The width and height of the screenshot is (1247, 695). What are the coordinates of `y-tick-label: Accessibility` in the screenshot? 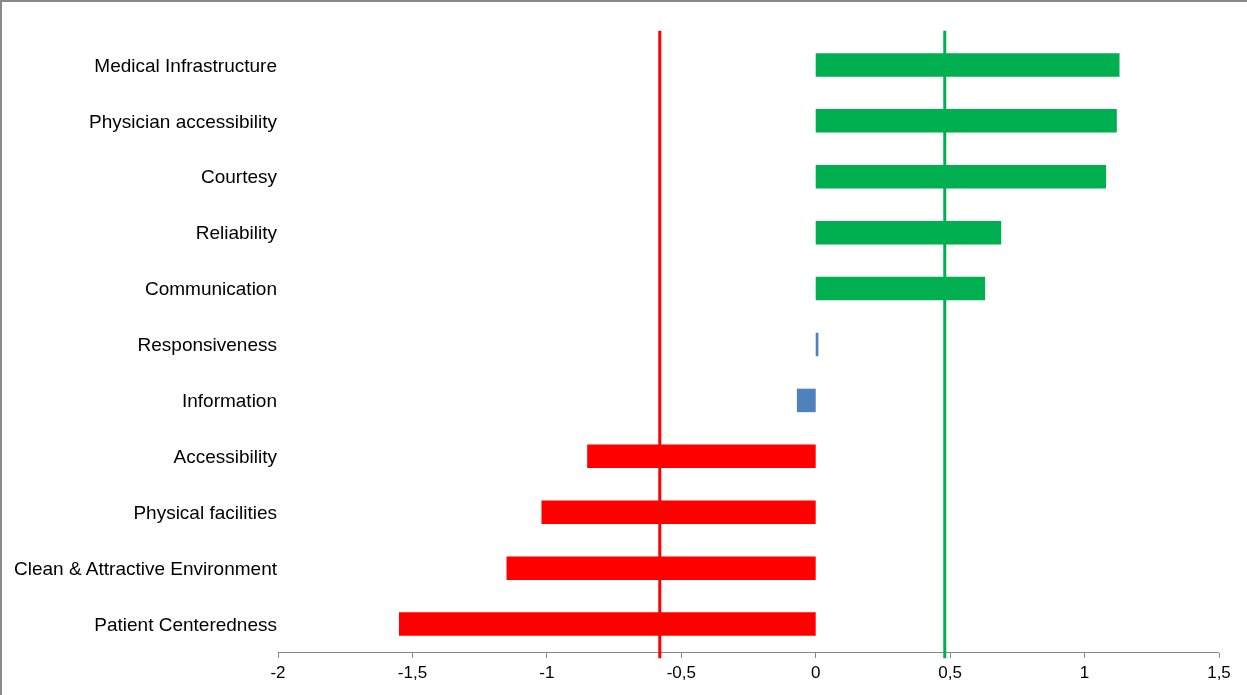 It's located at (225, 456).